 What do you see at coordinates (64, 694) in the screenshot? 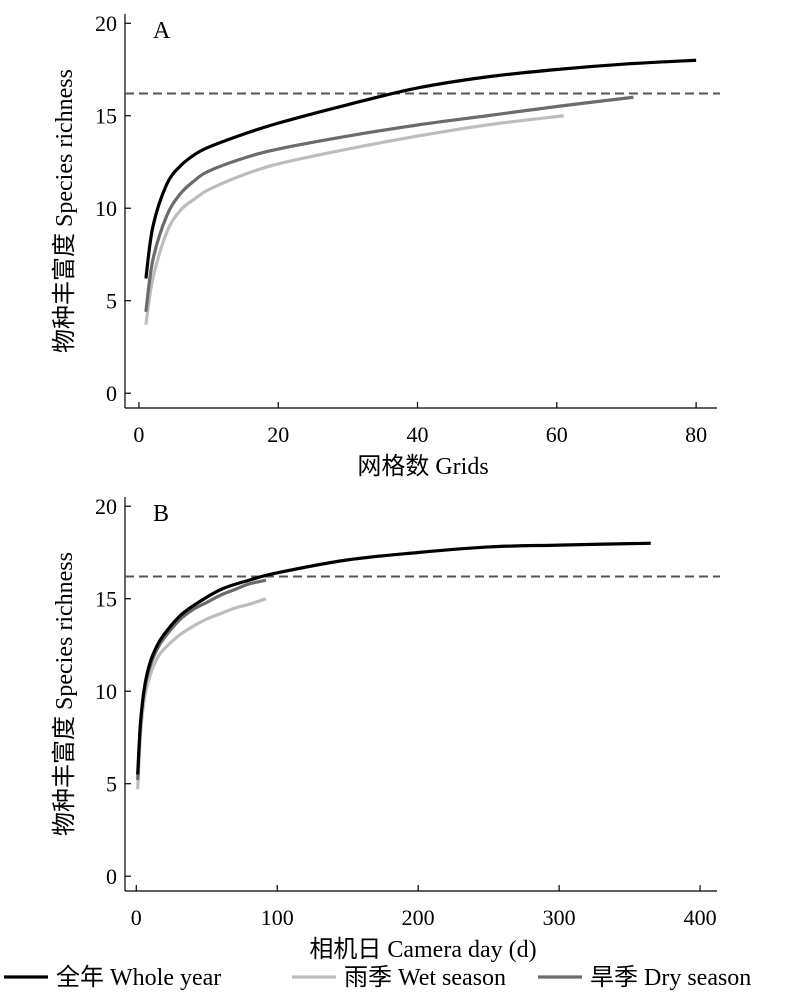
I see `y-axis-label-b: 物种丰富度 Species richness` at bounding box center [64, 694].